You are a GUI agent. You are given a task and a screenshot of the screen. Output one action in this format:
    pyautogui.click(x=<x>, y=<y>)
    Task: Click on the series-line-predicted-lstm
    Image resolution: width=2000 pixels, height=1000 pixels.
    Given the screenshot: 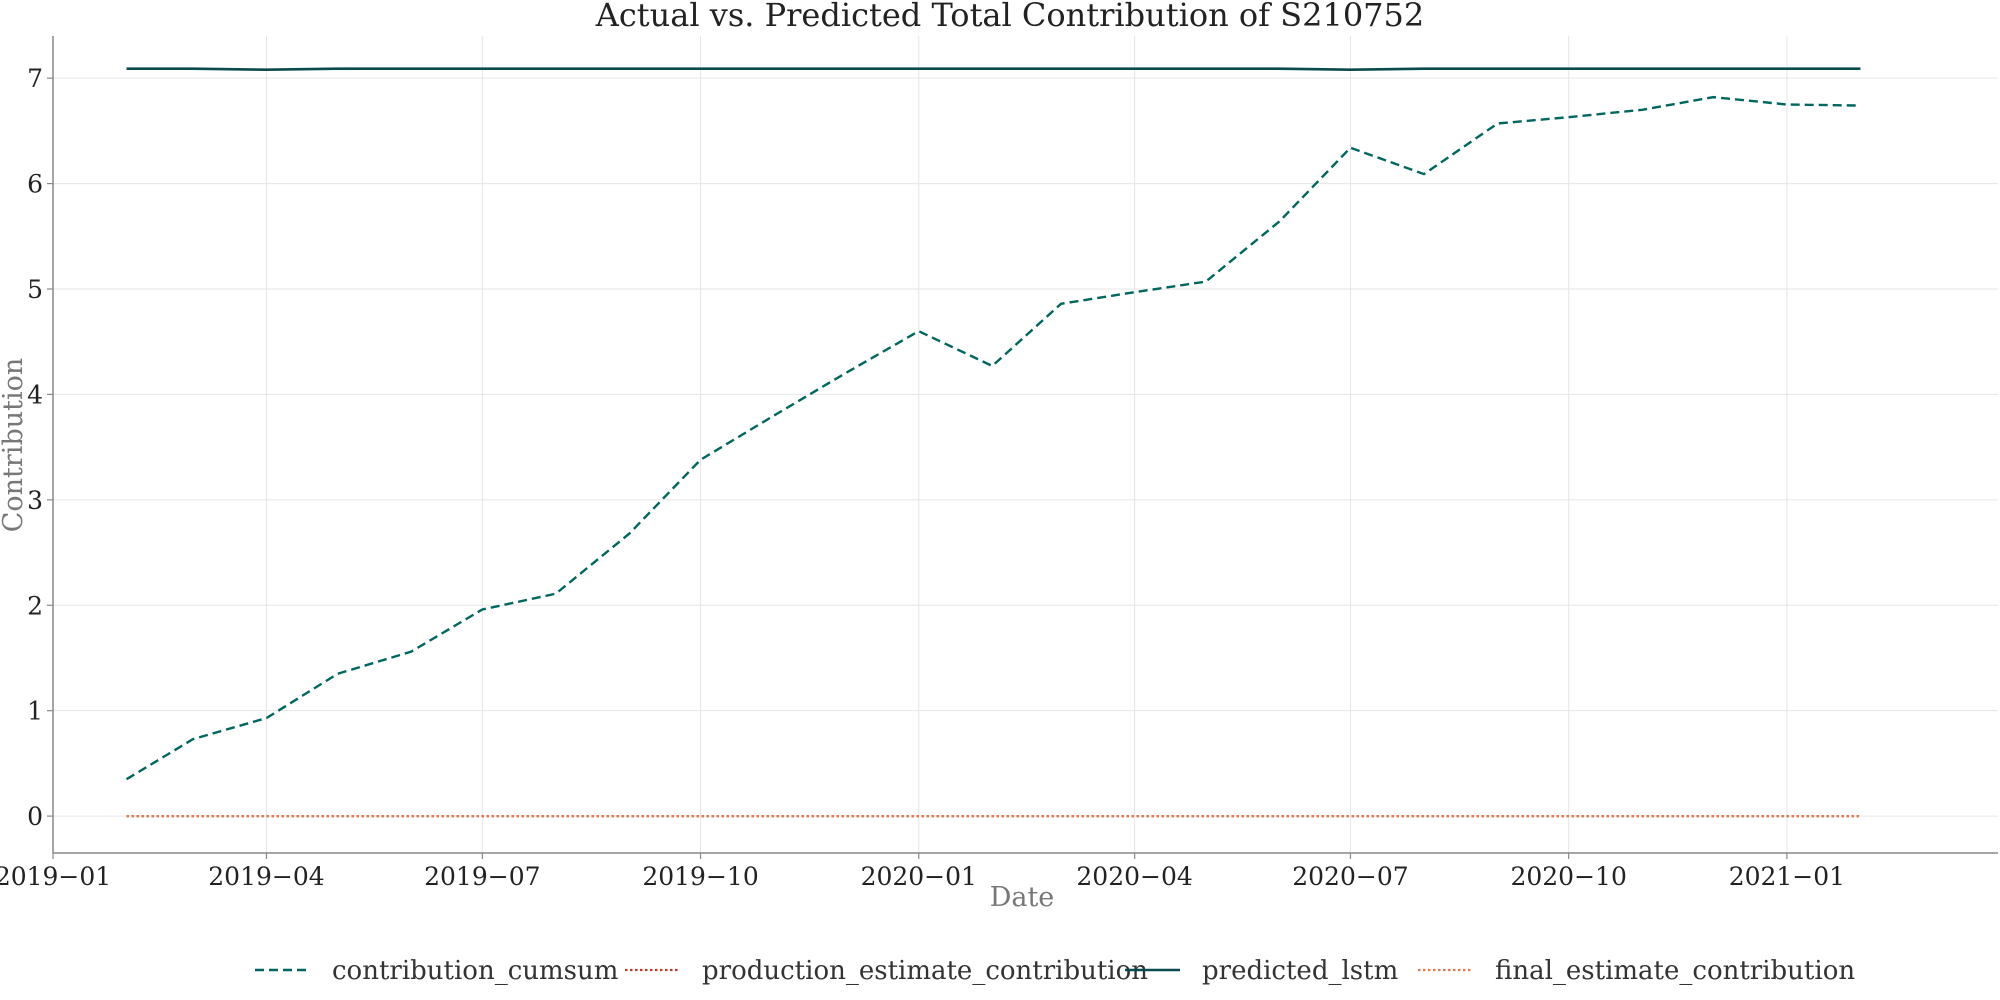 What is the action you would take?
    pyautogui.click(x=993, y=69)
    